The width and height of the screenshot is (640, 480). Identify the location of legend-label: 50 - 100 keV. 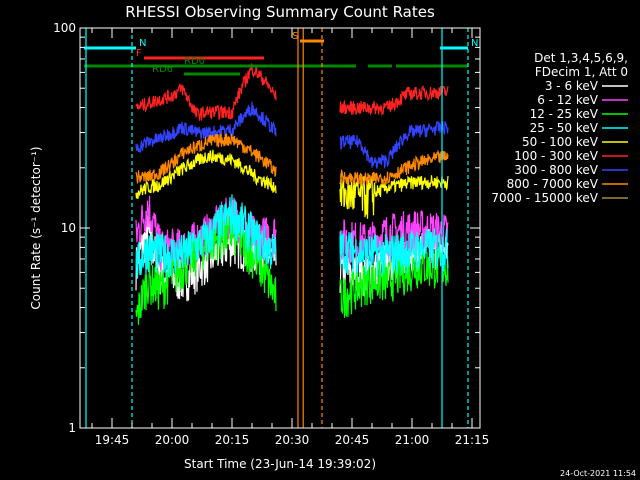
(560, 142).